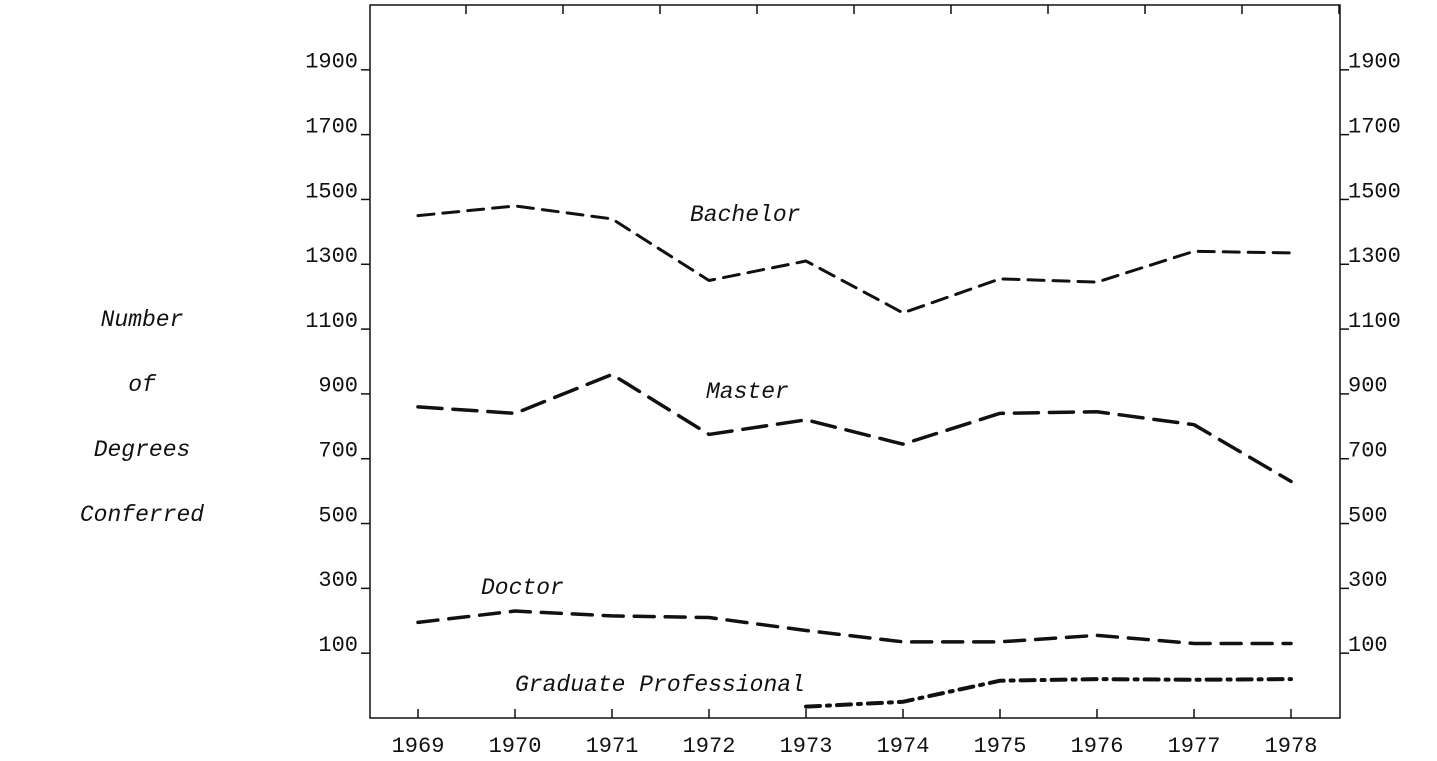  Describe the element at coordinates (1374, 191) in the screenshot. I see `y2-tick-label: 1500` at that location.